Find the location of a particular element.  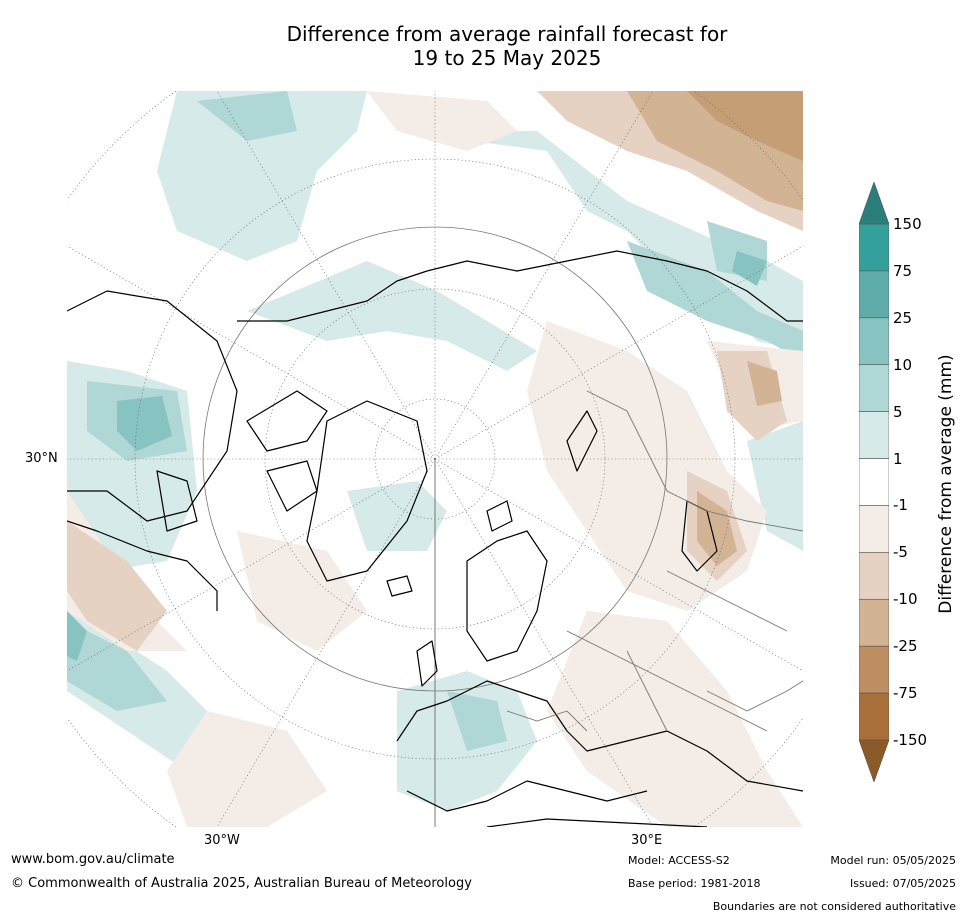

footer-website: www.bom.gov.au/climate is located at coordinates (93, 859).